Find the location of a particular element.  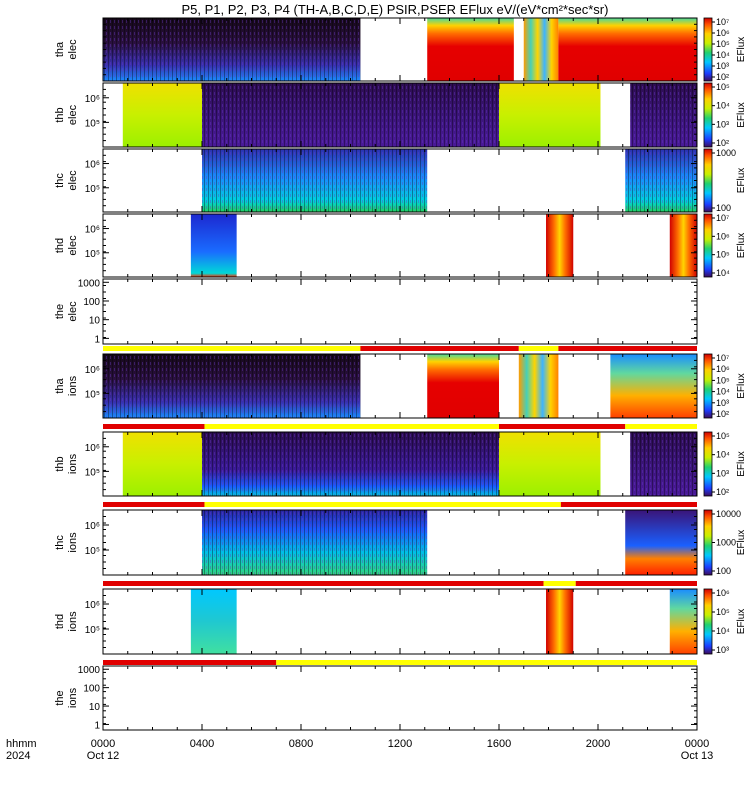

time-tick-label: 1600 is located at coordinates (499, 744).